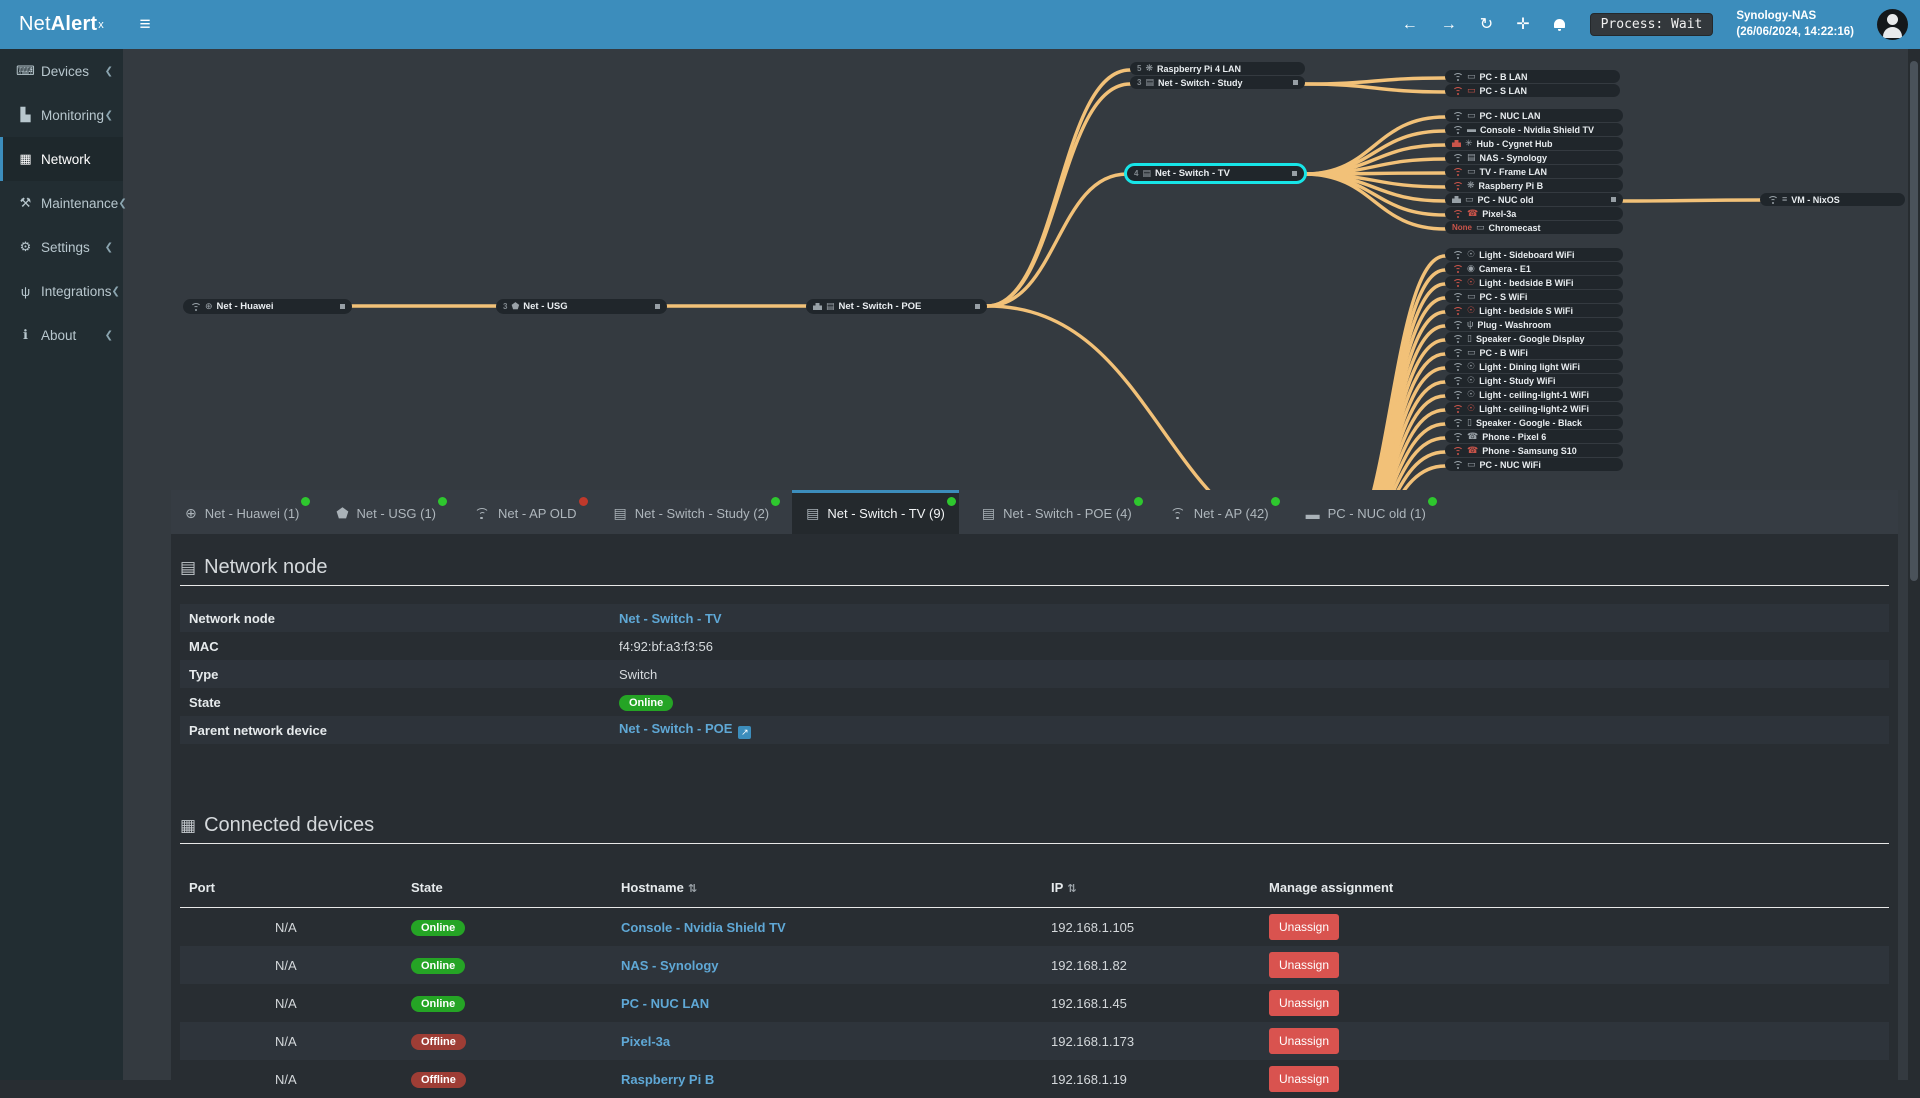 This screenshot has height=1098, width=1920. What do you see at coordinates (665, 1003) in the screenshot?
I see `hostname-link: PC - NUC LAN` at bounding box center [665, 1003].